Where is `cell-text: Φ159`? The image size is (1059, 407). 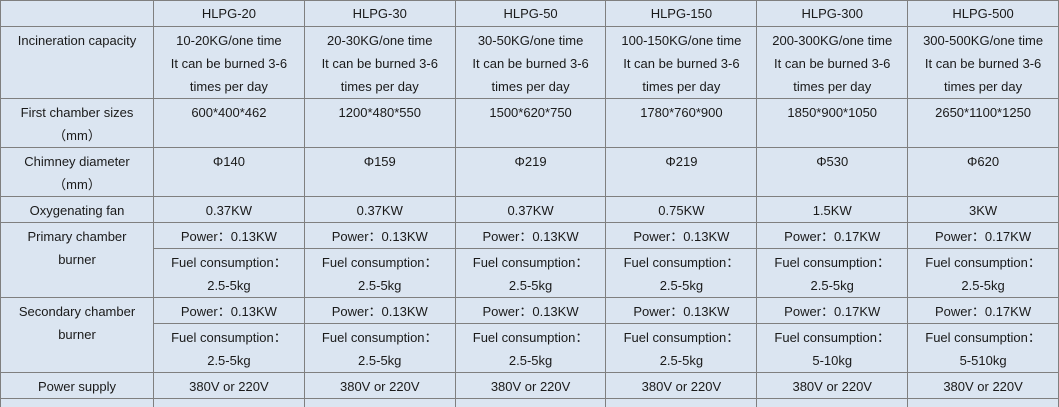 cell-text: Φ159 is located at coordinates (379, 161).